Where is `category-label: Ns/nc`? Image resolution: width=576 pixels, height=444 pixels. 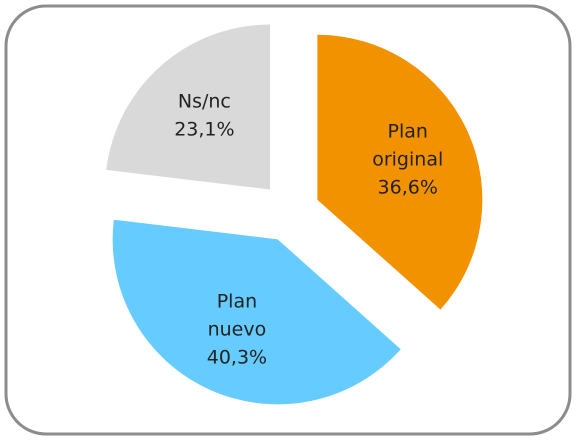
category-label: Ns/nc is located at coordinates (204, 101).